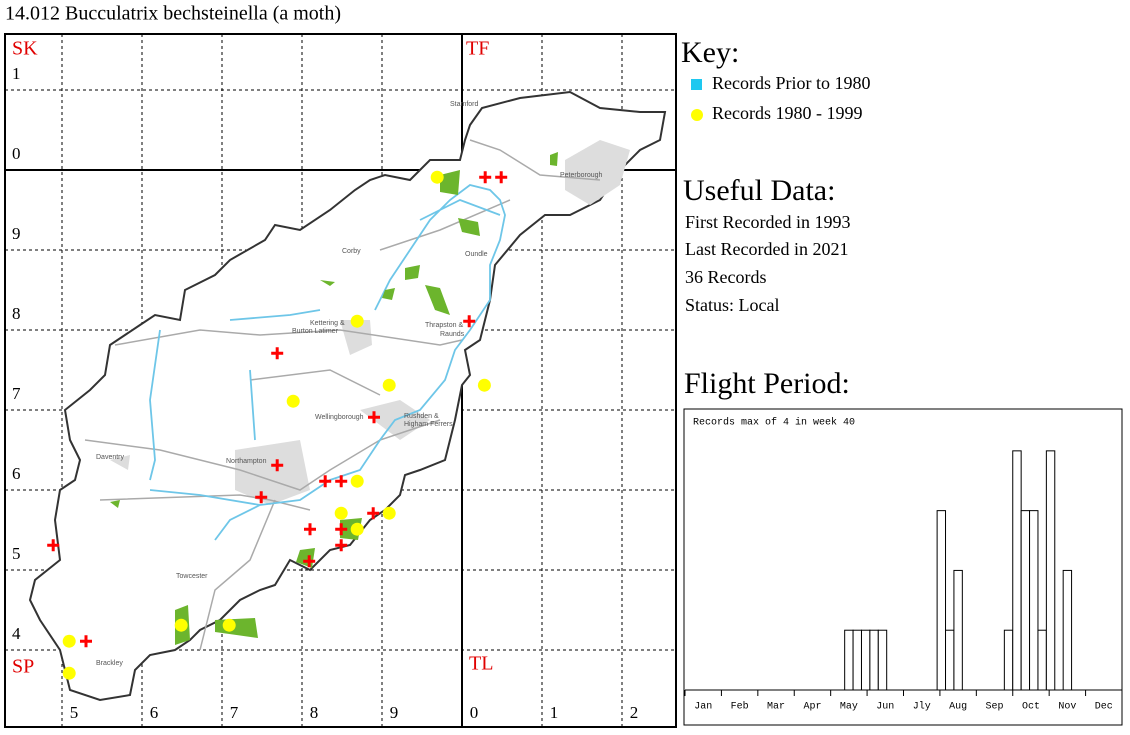 The image size is (1130, 735). Describe the element at coordinates (421, 416) in the screenshot. I see `place-label: Rushden &` at that location.